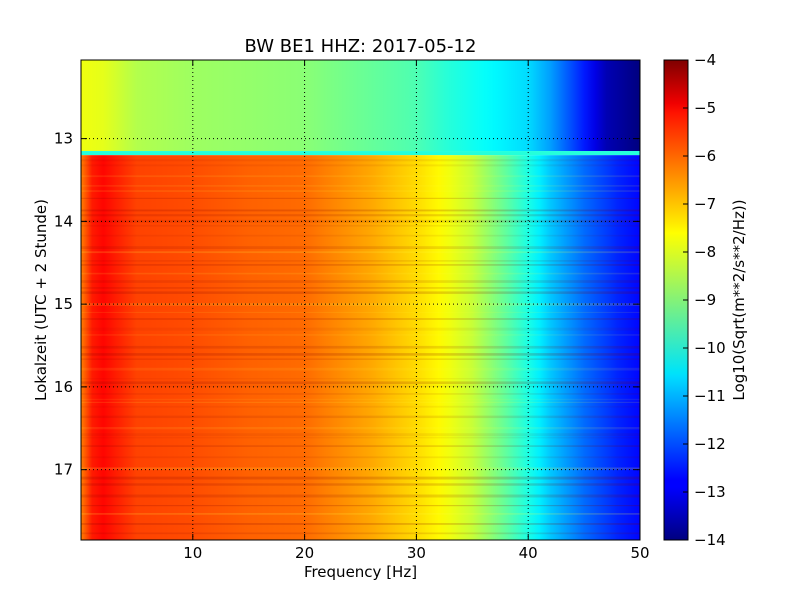  I want to click on colorbar-tick-label: −5, so click(705, 108).